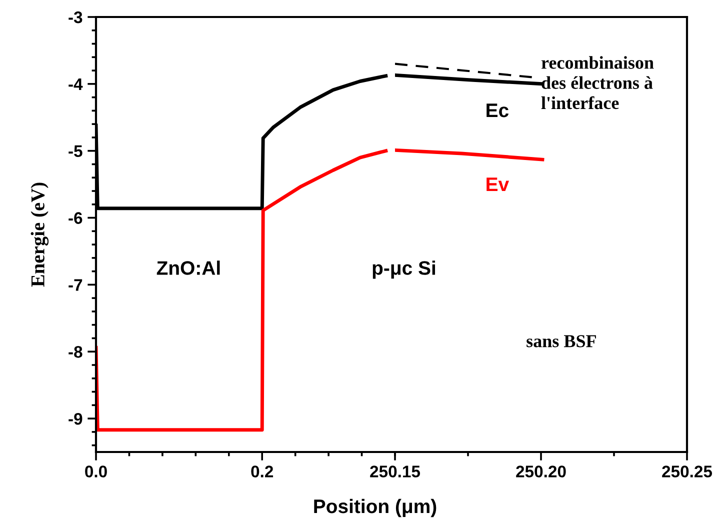 This screenshot has height=528, width=716. What do you see at coordinates (75, 285) in the screenshot?
I see `y-tick-label: -7` at bounding box center [75, 285].